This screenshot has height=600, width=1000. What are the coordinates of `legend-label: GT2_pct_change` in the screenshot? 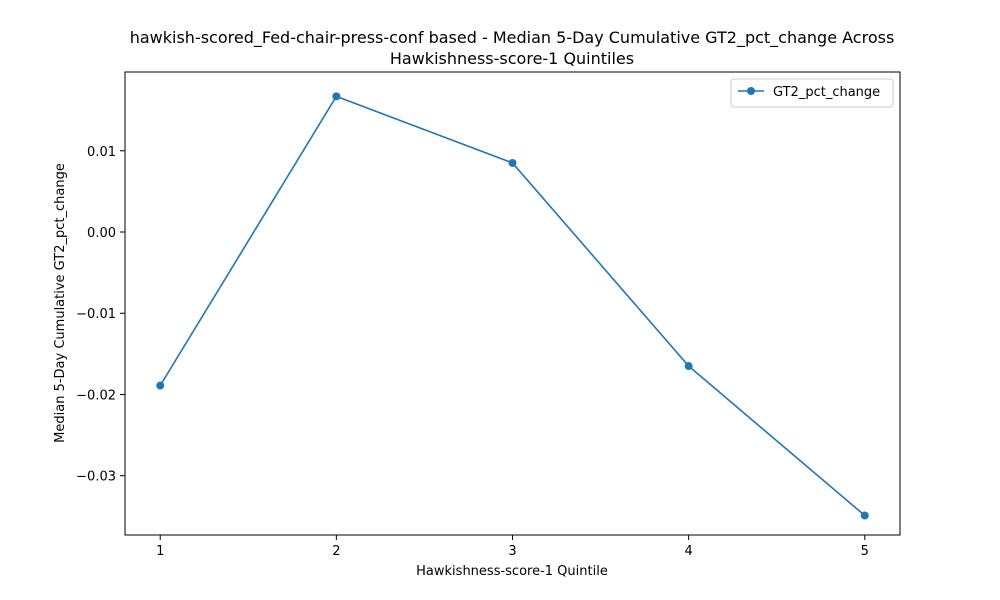 It's located at (826, 92).